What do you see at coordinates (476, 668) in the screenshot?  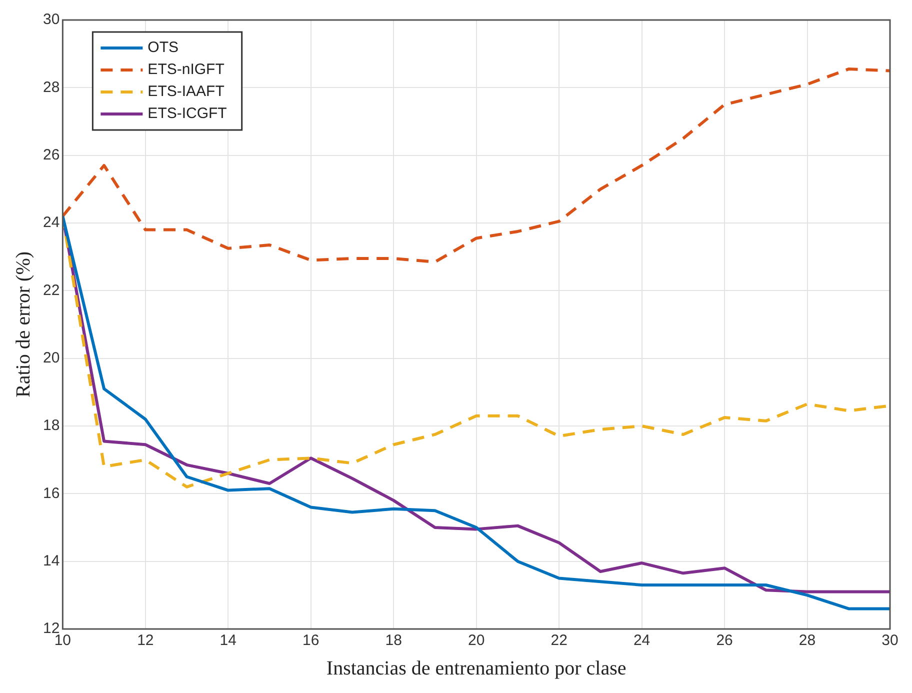 I see `x-axis-title: Instancias de entrenamiento por clase` at bounding box center [476, 668].